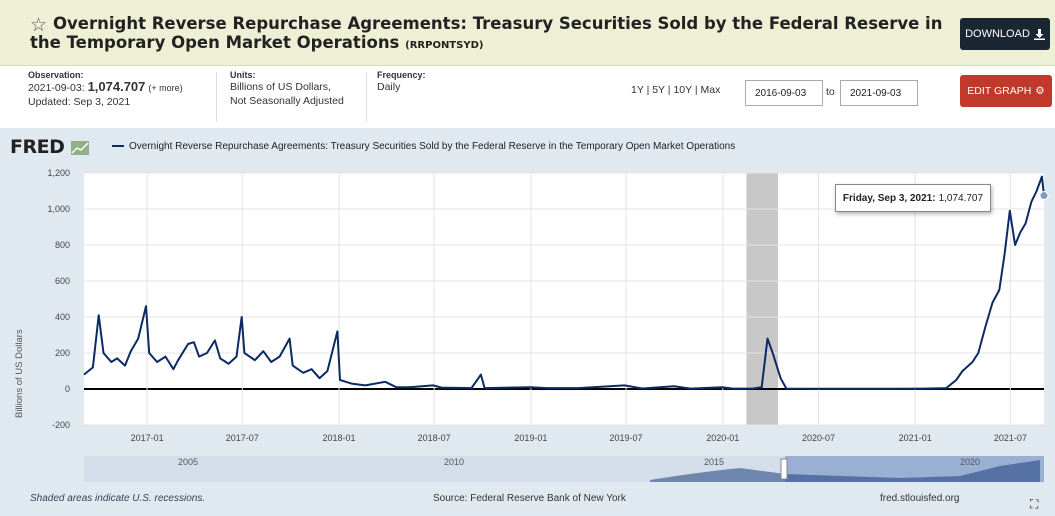  Describe the element at coordinates (784, 93) in the screenshot. I see `start-date-input` at that location.